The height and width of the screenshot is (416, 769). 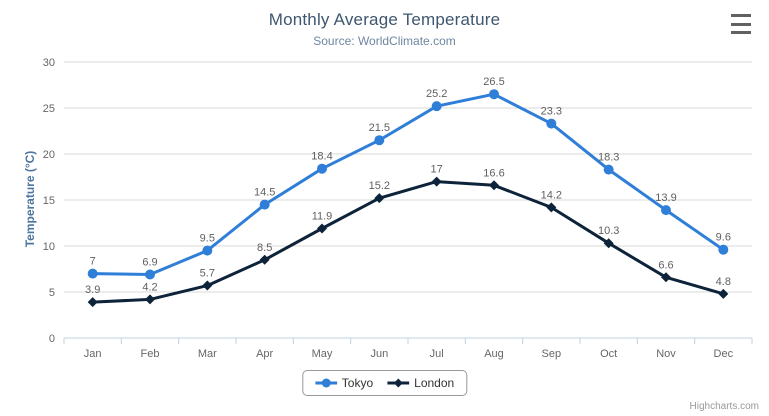 I want to click on y-tick-label: 30, so click(x=49, y=63).